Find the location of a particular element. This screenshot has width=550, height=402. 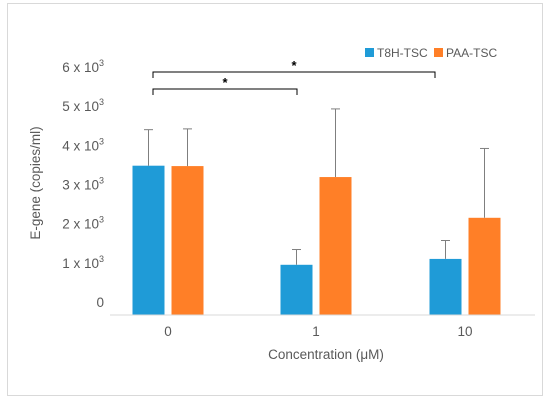

x-tick-label: 0 is located at coordinates (168, 331).